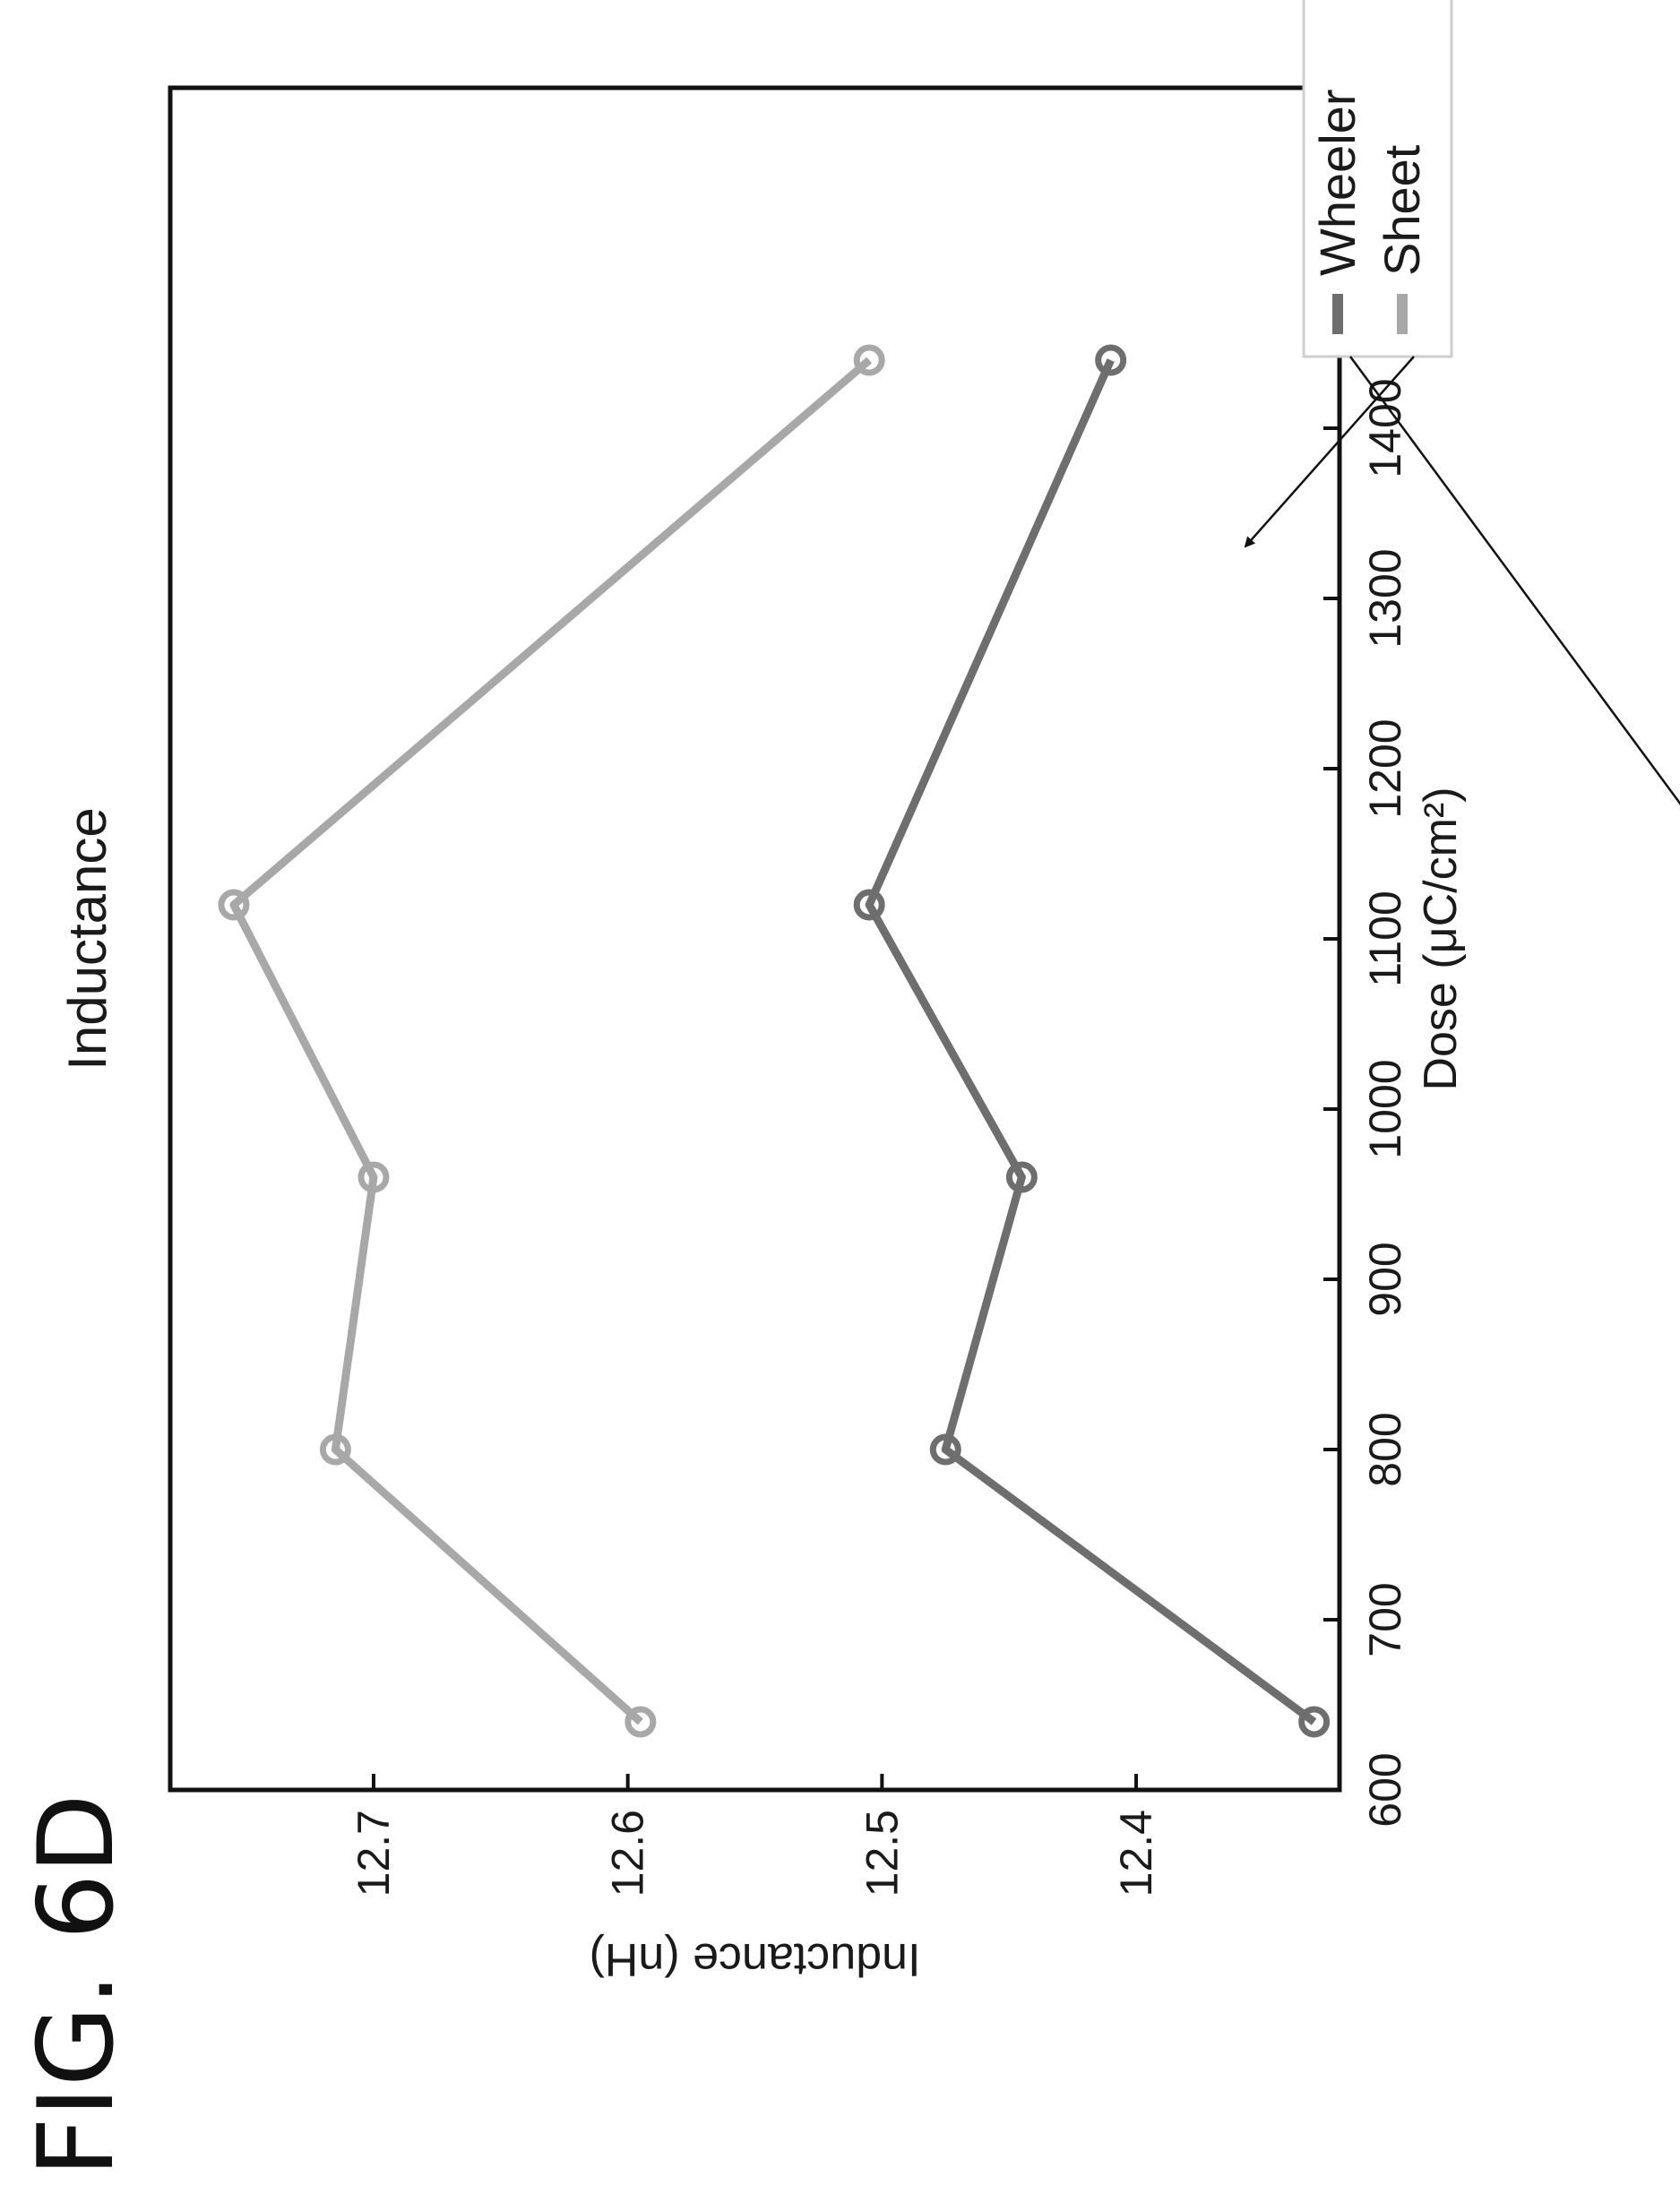 The height and width of the screenshot is (2211, 1680). Describe the element at coordinates (1385, 768) in the screenshot. I see `x-tick-label: 1200` at that location.